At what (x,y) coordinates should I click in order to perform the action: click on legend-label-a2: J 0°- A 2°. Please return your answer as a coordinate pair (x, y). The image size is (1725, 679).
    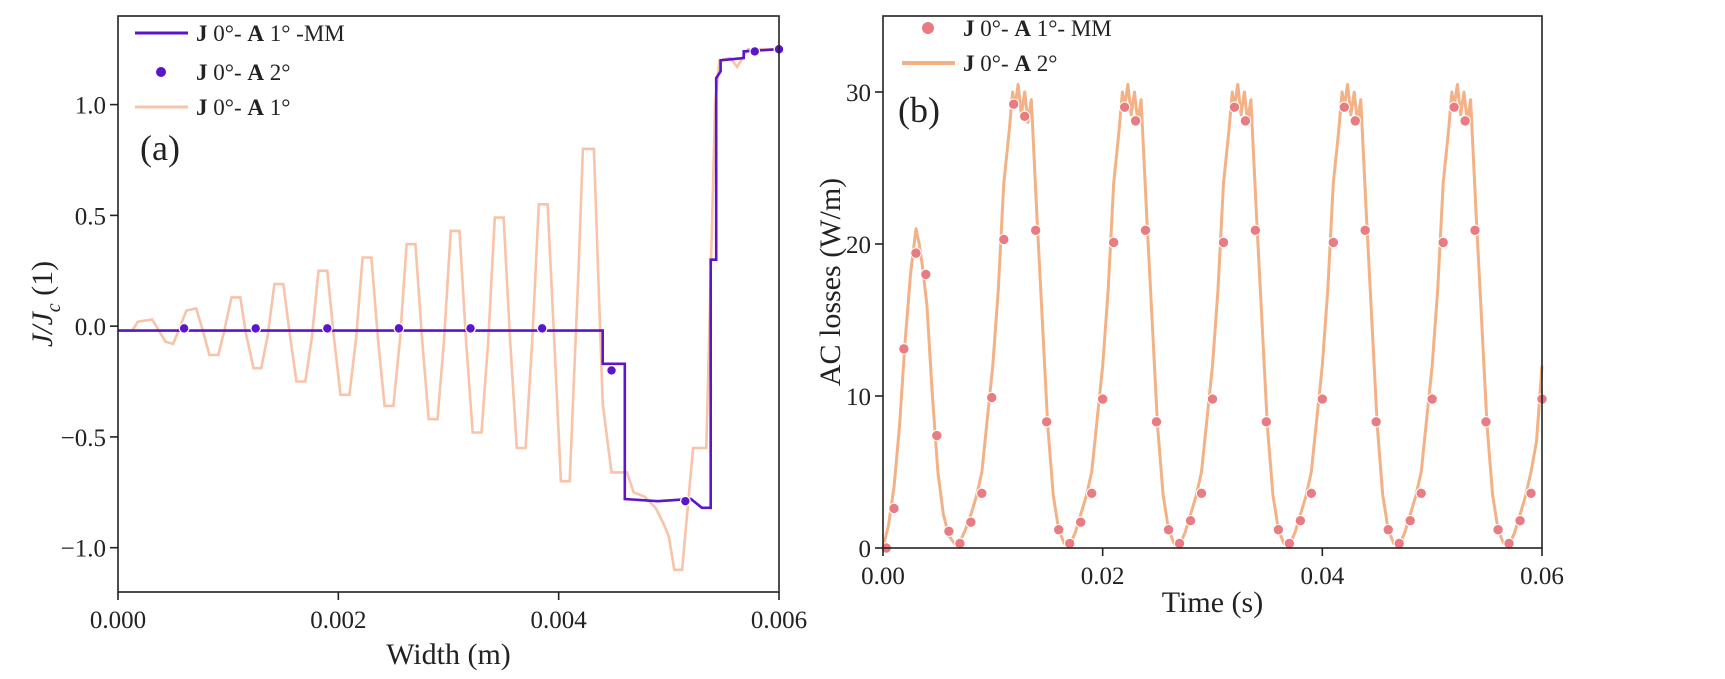
    Looking at the image, I should click on (243, 72).